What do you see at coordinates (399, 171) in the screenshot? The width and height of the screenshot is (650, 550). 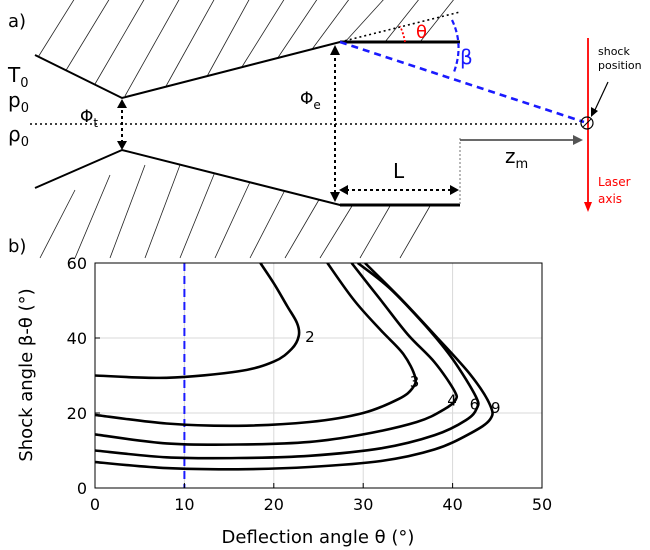 I see `exit-length-label: L` at bounding box center [399, 171].